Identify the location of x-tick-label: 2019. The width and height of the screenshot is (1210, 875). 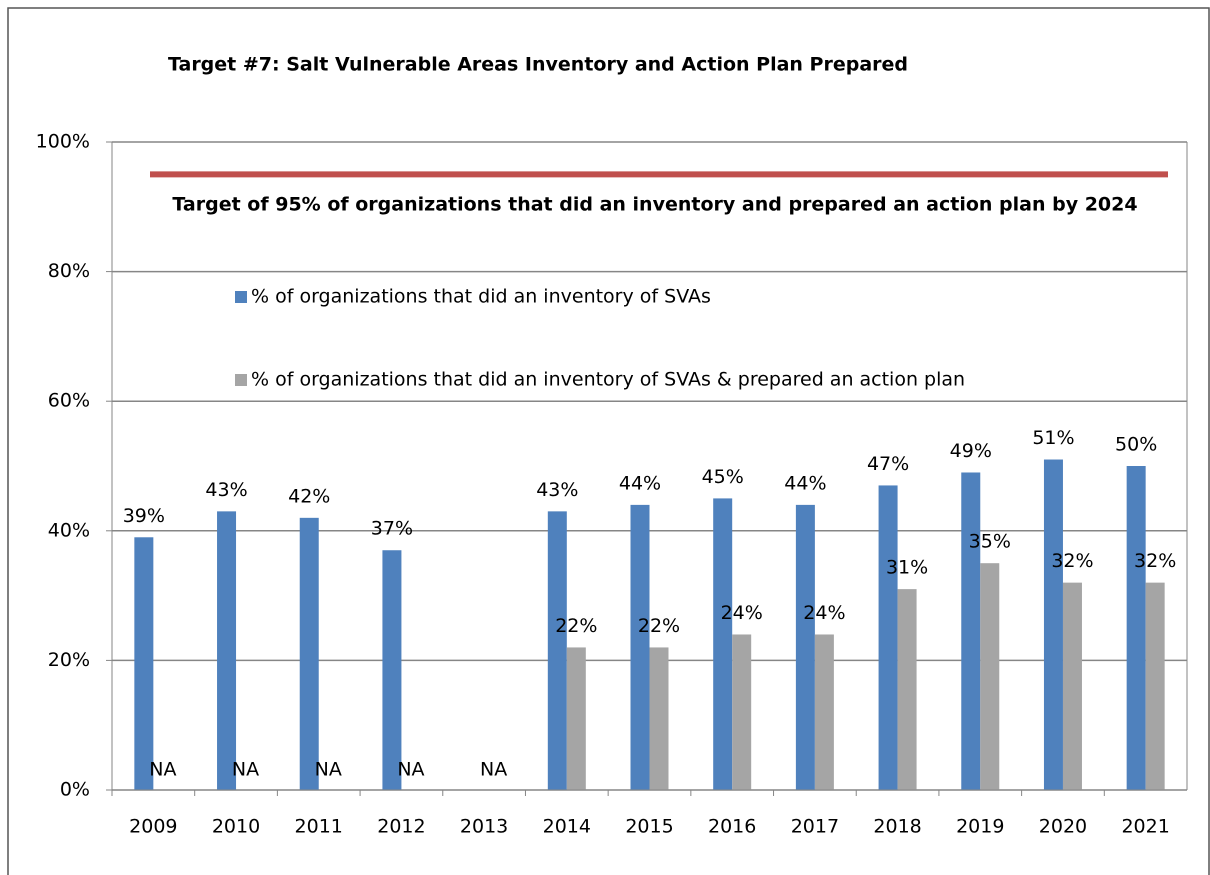
(980, 827).